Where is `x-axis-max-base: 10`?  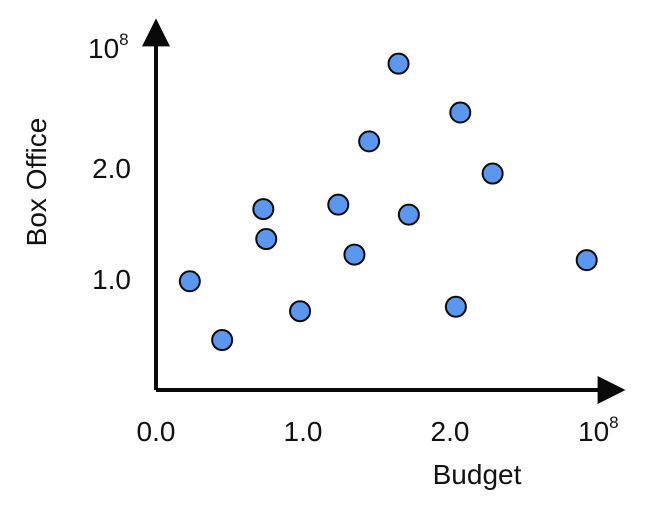
x-axis-max-base: 10 is located at coordinates (593, 431).